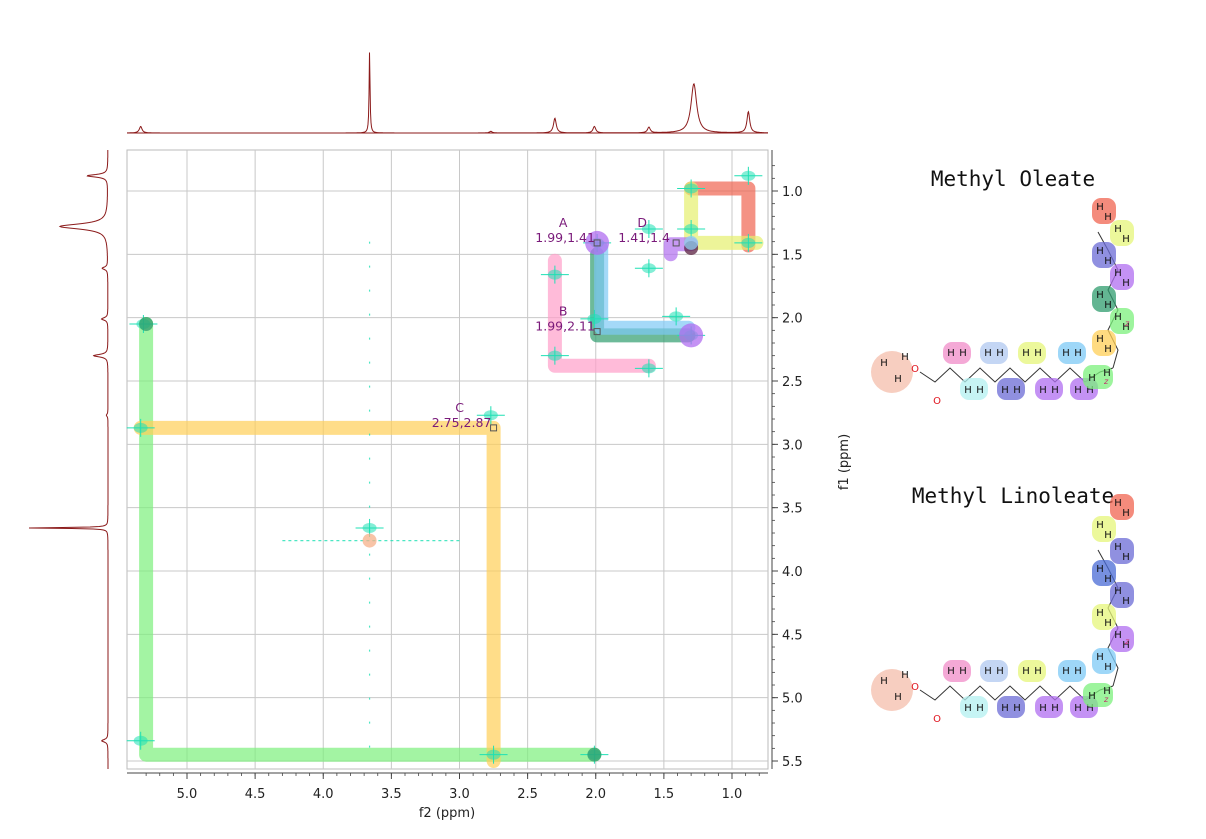 The height and width of the screenshot is (839, 1206). What do you see at coordinates (792, 192) in the screenshot?
I see `y-tick-label: 1.0` at bounding box center [792, 192].